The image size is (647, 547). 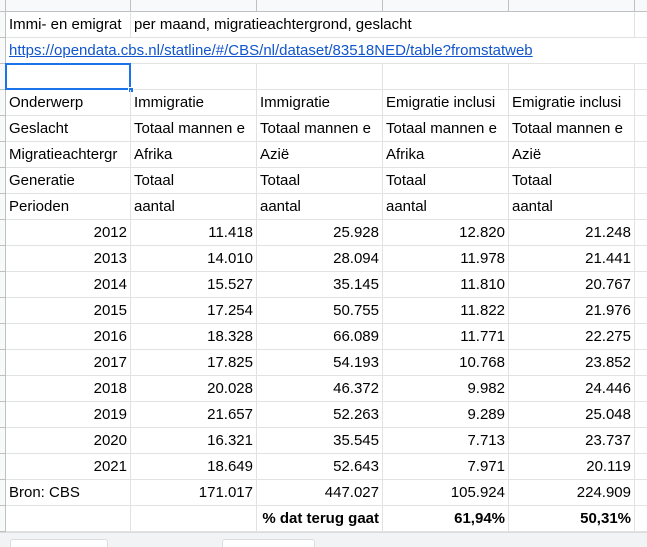 What do you see at coordinates (320, 259) in the screenshot?
I see `cell: 28.094` at bounding box center [320, 259].